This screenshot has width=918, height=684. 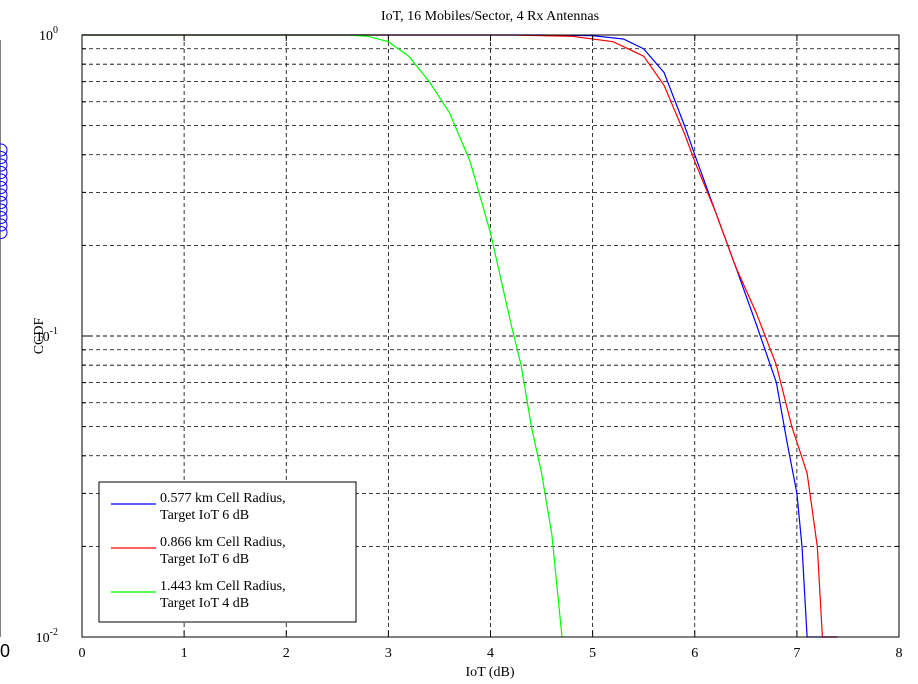 I want to click on legend-box, so click(x=227, y=552).